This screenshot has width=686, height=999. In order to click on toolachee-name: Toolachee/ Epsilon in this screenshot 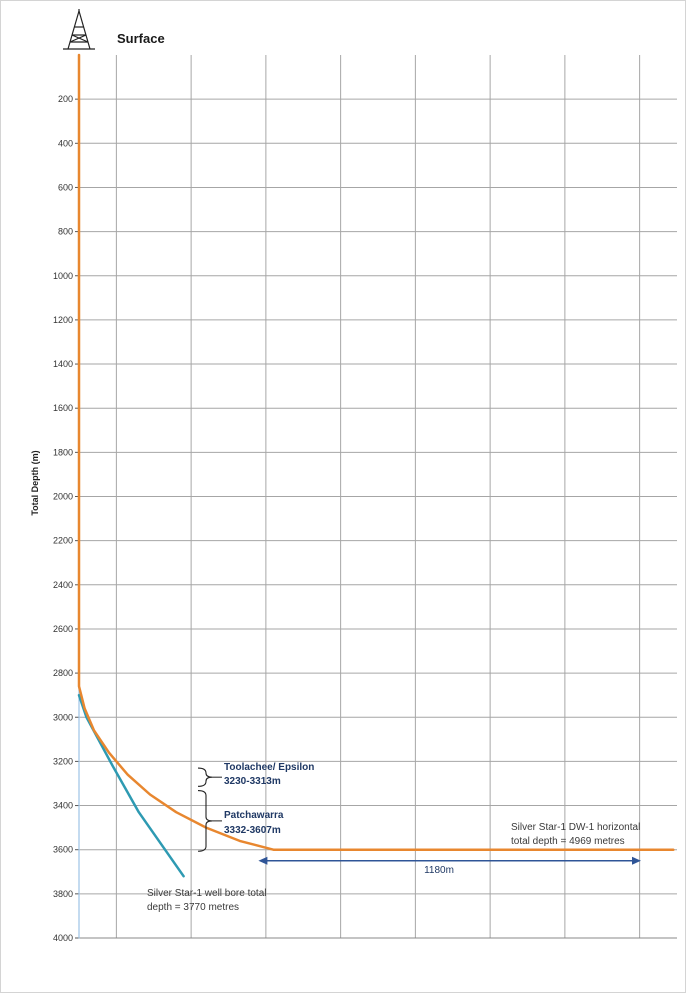, I will do `click(269, 767)`.